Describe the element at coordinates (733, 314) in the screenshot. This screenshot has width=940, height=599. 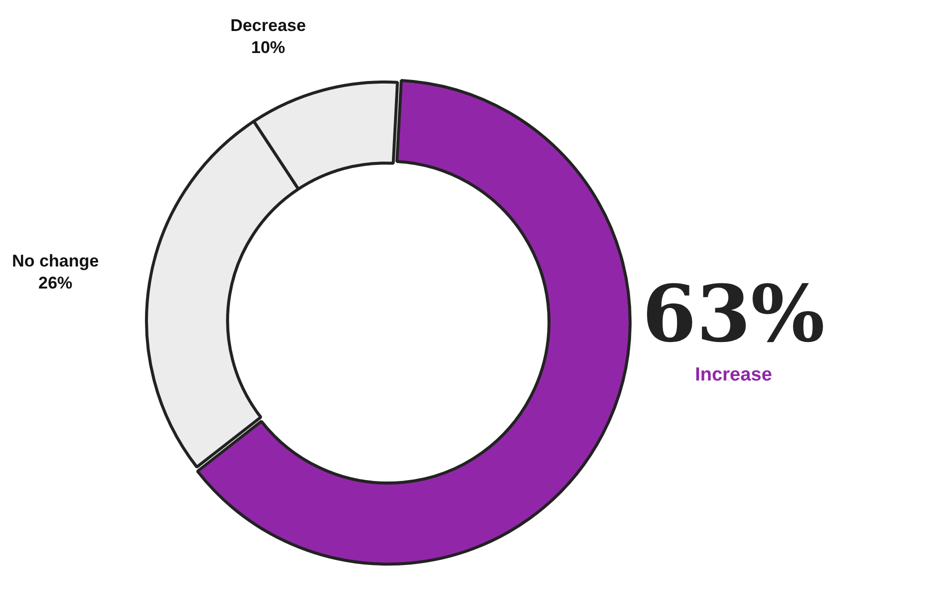
I see `data-label: 63%` at that location.